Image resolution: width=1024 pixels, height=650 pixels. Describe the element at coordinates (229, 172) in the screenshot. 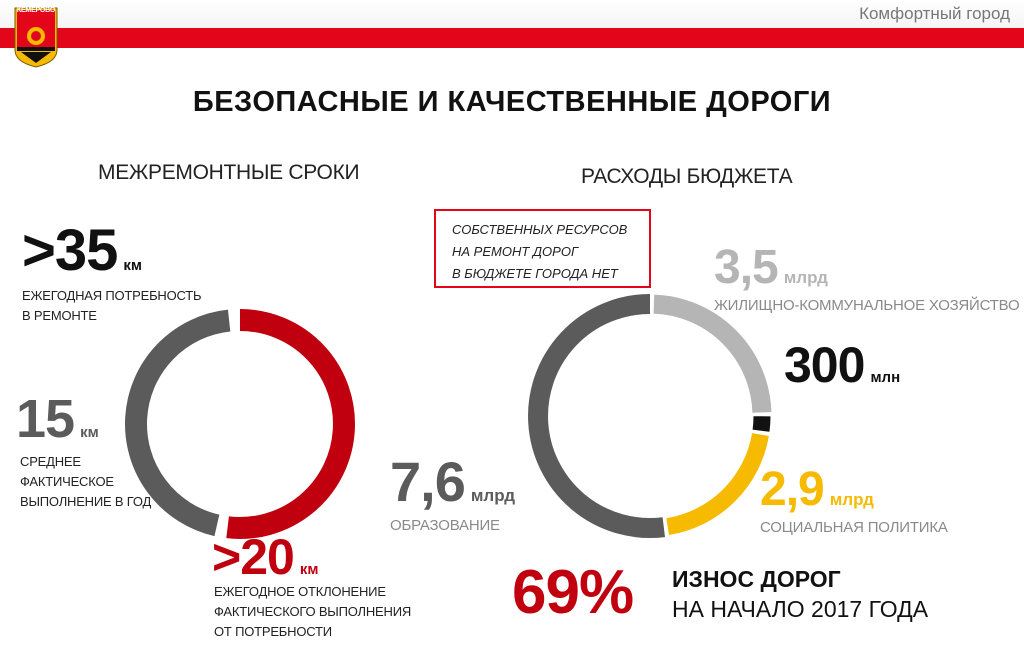

I see `section-title-repair-intervals: МЕЖРЕМОНТНЫЕ СРОКИ` at that location.